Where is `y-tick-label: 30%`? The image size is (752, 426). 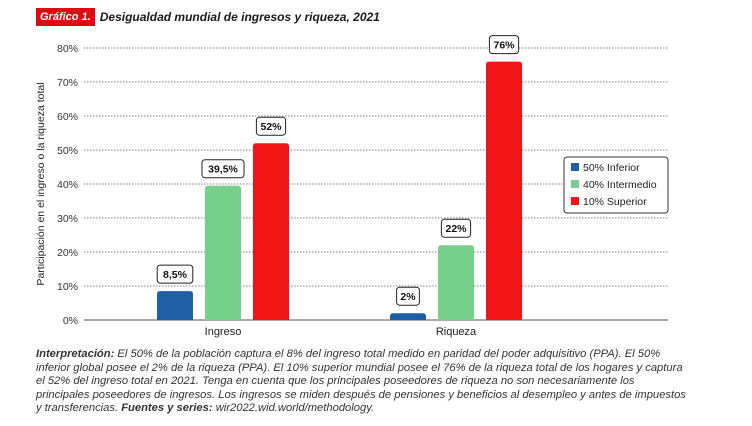 y-tick-label: 30% is located at coordinates (67, 219).